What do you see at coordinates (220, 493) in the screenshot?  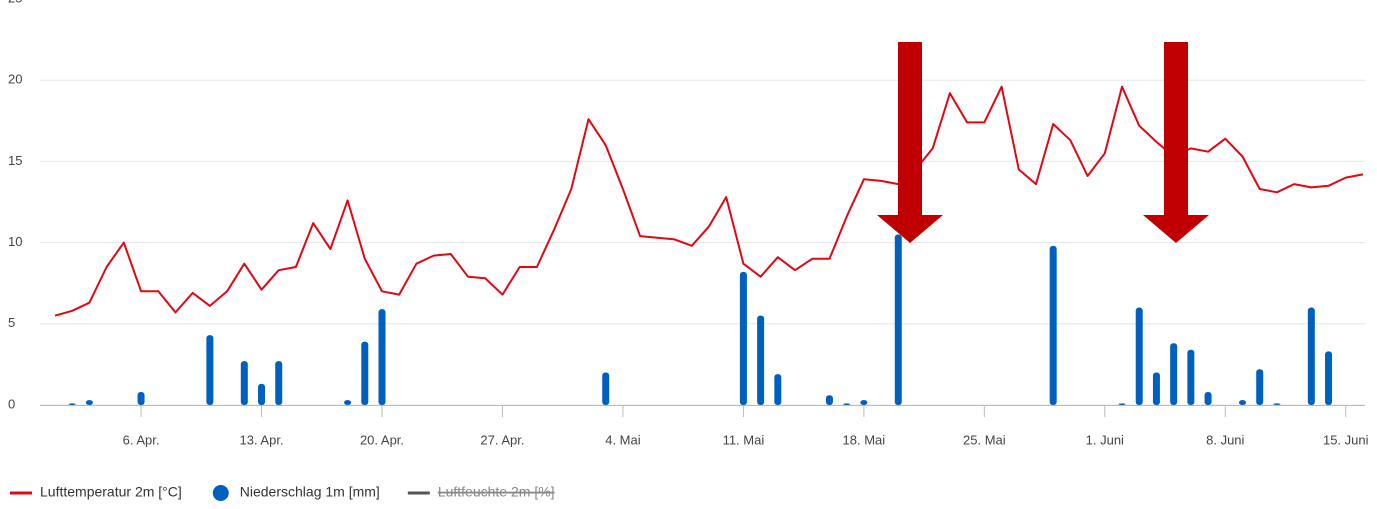 I see `legend-dot` at bounding box center [220, 493].